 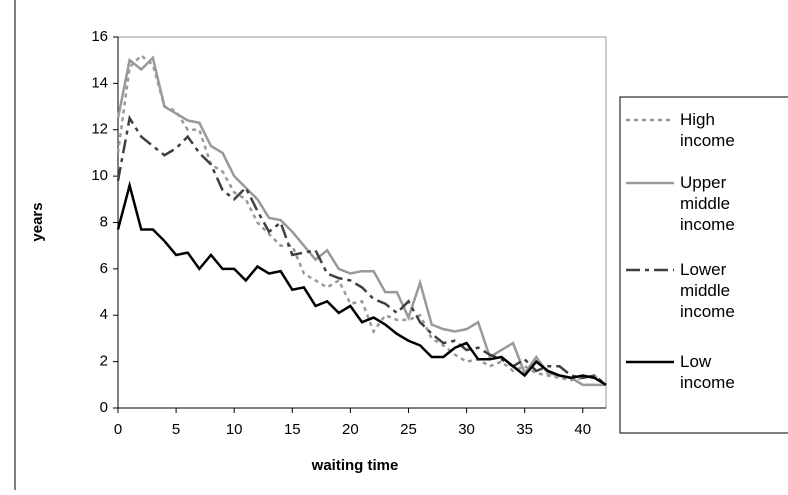 What do you see at coordinates (408, 429) in the screenshot?
I see `x-tick-label: 25` at bounding box center [408, 429].